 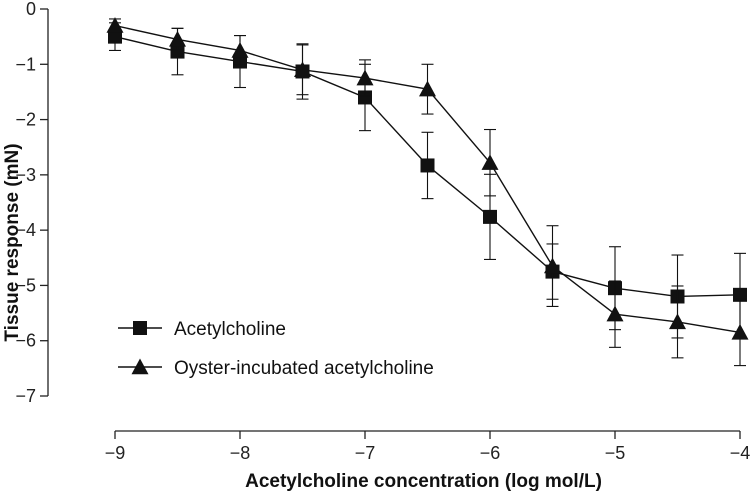 I want to click on legend-square-icon, so click(x=140, y=328).